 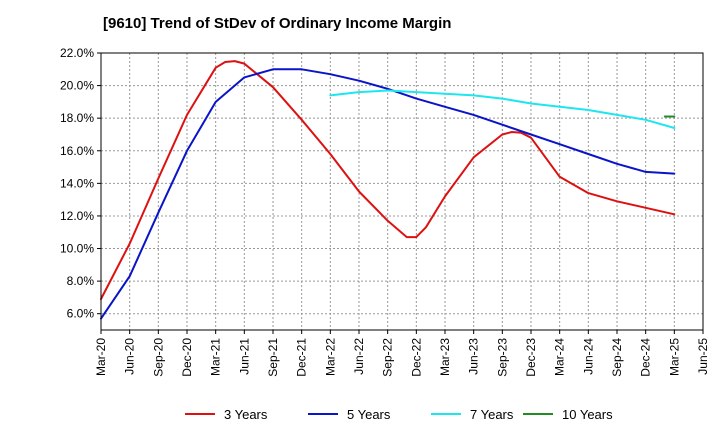 What do you see at coordinates (445, 357) in the screenshot?
I see `x-tick-label: Mar-23` at bounding box center [445, 357].